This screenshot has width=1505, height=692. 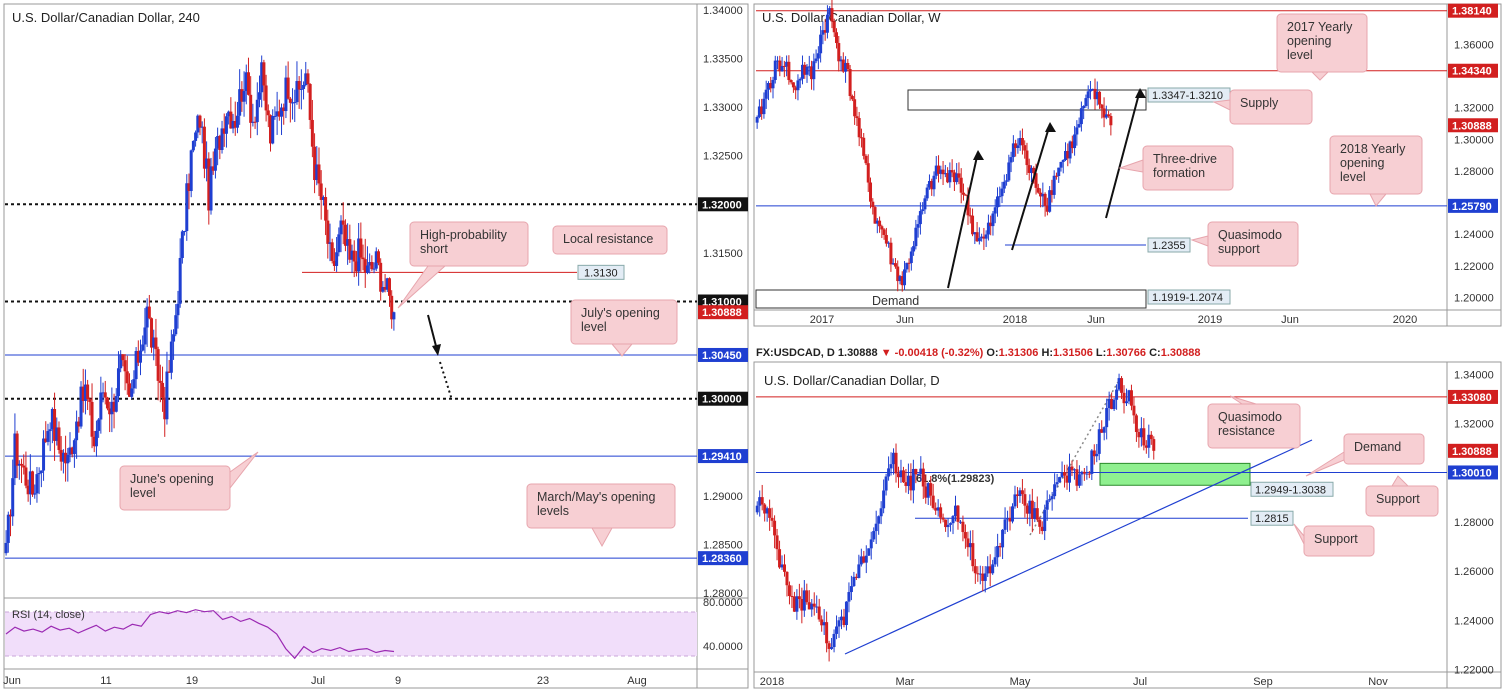 What do you see at coordinates (1175, 474) in the screenshot?
I see `d-demand-zone` at bounding box center [1175, 474].